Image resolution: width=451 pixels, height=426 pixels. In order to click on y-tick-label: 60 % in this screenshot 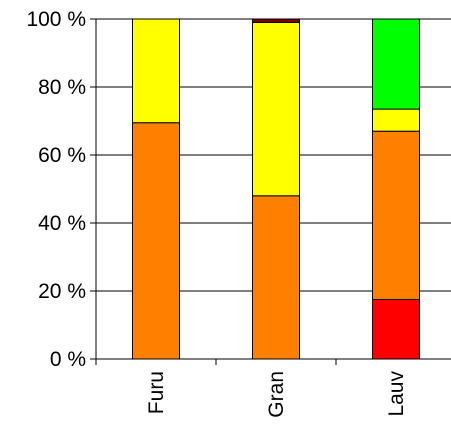, I will do `click(62, 155)`.